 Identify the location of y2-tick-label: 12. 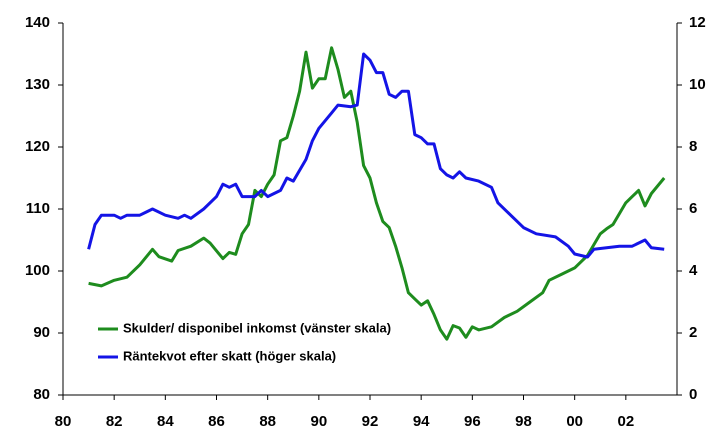
(697, 22).